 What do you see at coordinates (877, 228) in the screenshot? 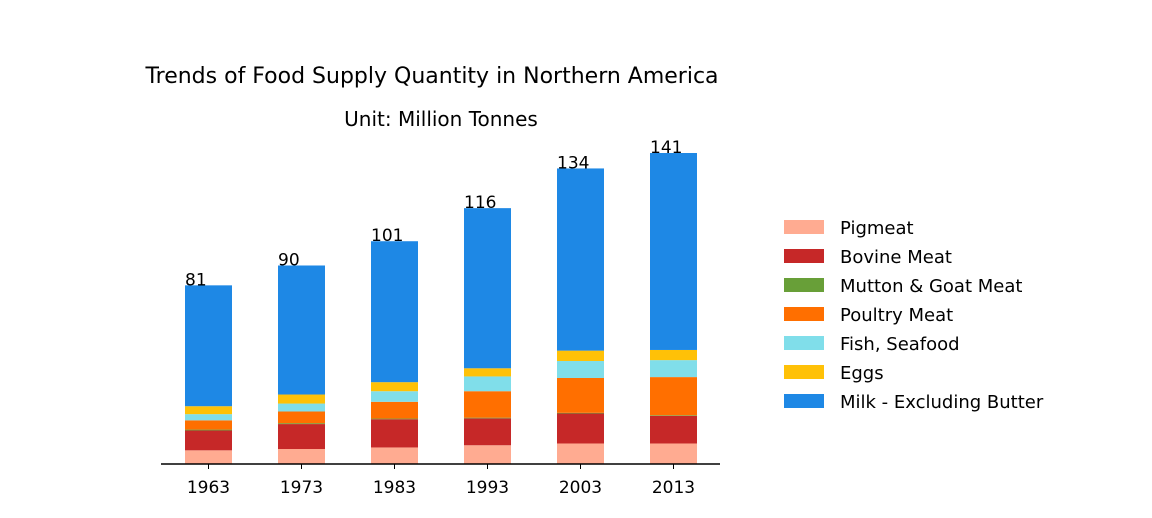
I see `legend-label-0: Pigmeat` at bounding box center [877, 228].